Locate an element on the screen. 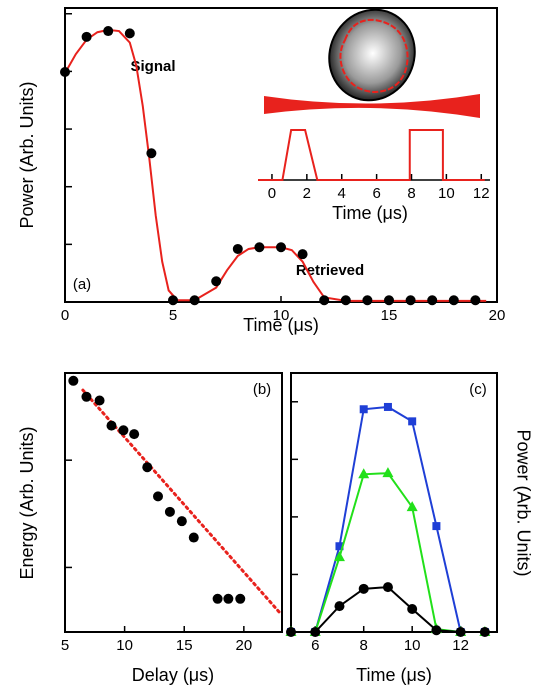 The image size is (542, 694). x-axis-label: Delay (μs) is located at coordinates (173, 675).